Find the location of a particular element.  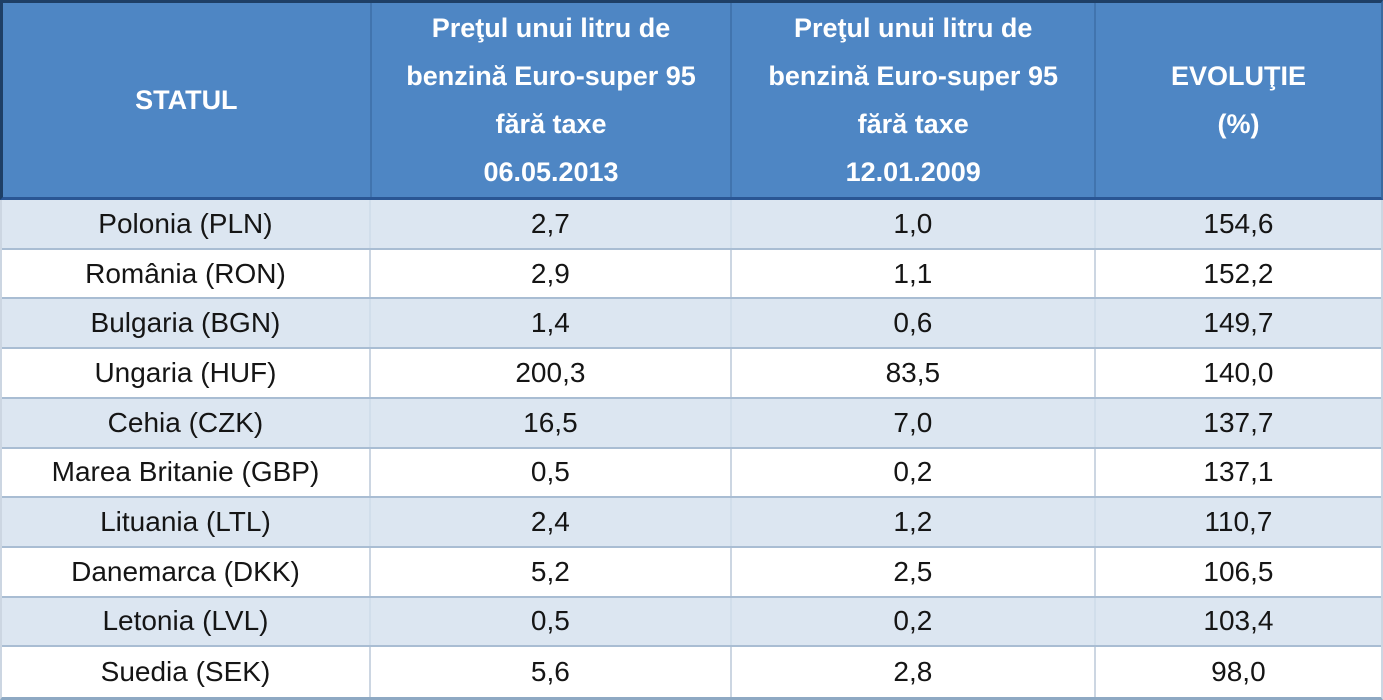

cell-evolution: 137,1 is located at coordinates (1237, 472).